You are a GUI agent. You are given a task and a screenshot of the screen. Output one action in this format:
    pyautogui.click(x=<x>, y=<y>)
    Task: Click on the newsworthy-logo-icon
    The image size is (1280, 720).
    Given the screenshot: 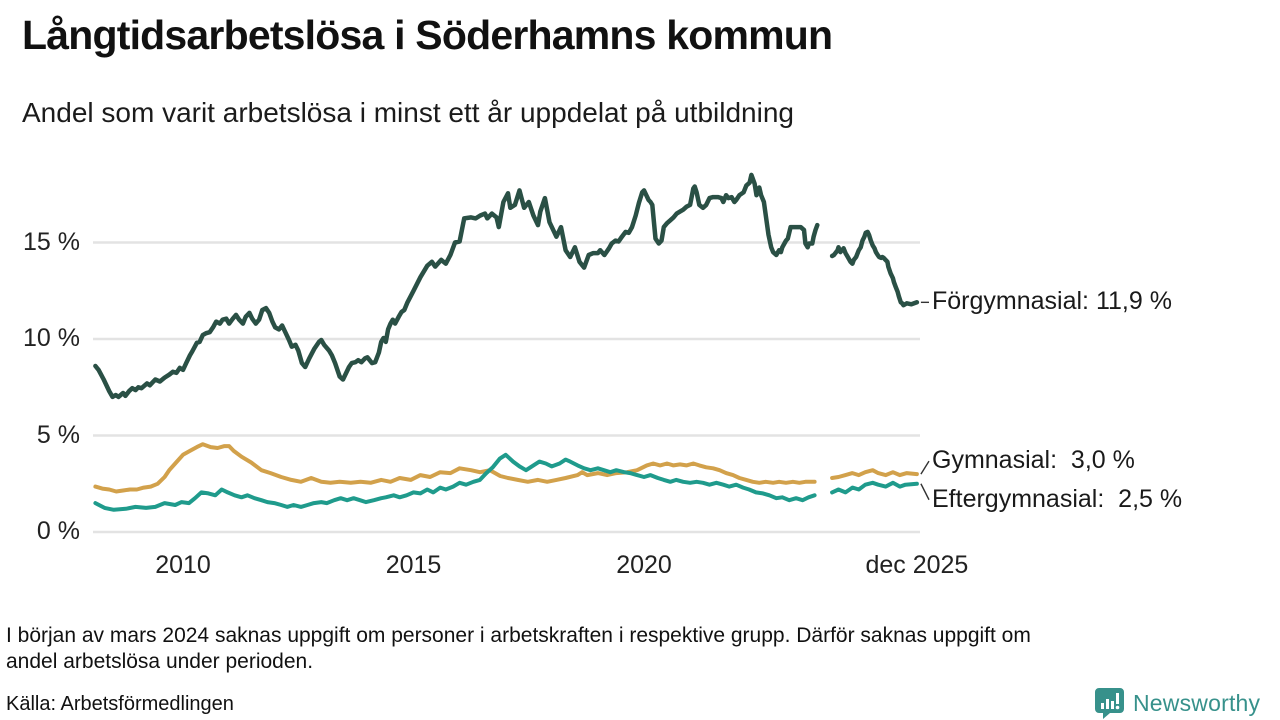 What is the action you would take?
    pyautogui.click(x=1109, y=703)
    